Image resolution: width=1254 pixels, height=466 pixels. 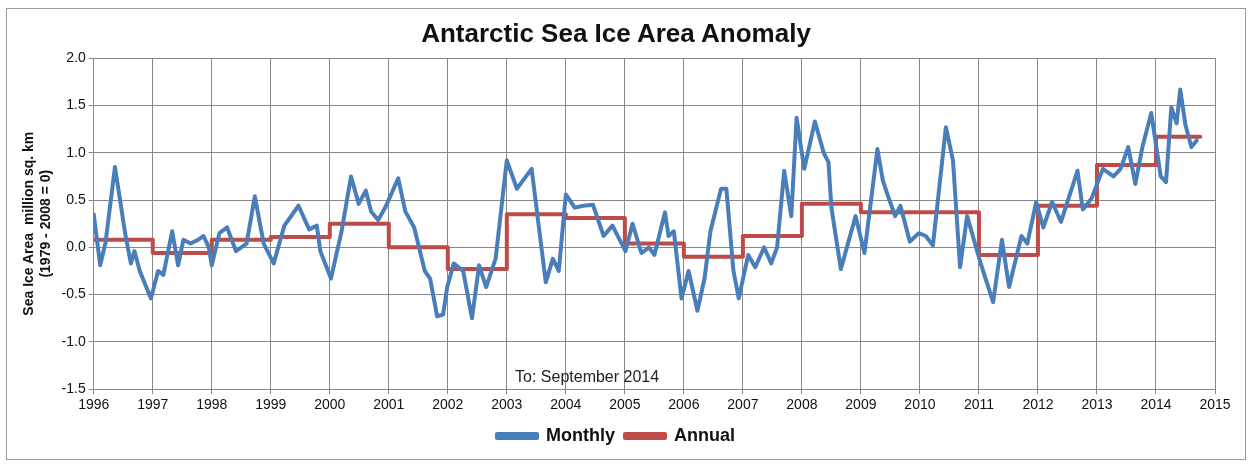 What do you see at coordinates (76, 104) in the screenshot?
I see `y-tick-label: 1.5` at bounding box center [76, 104].